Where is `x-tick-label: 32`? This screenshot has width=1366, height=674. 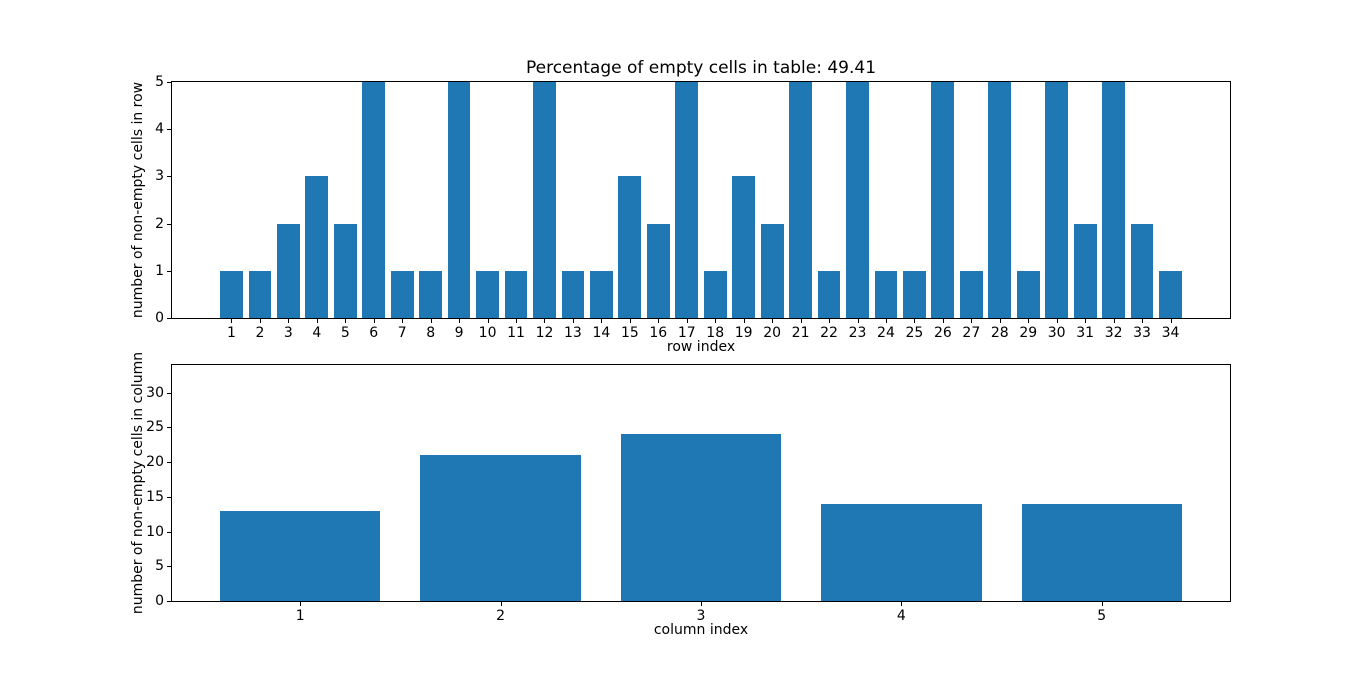 x-tick-label: 32 is located at coordinates (1113, 333).